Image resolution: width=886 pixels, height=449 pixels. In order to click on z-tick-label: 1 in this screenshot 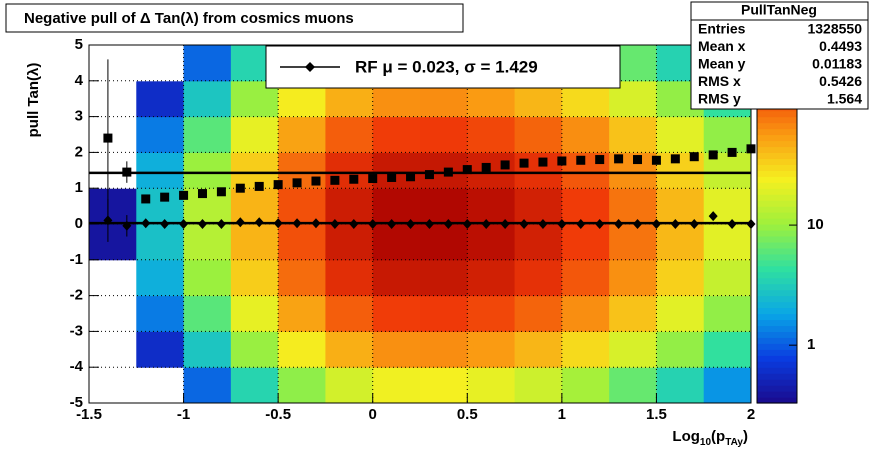, I will do `click(811, 344)`.